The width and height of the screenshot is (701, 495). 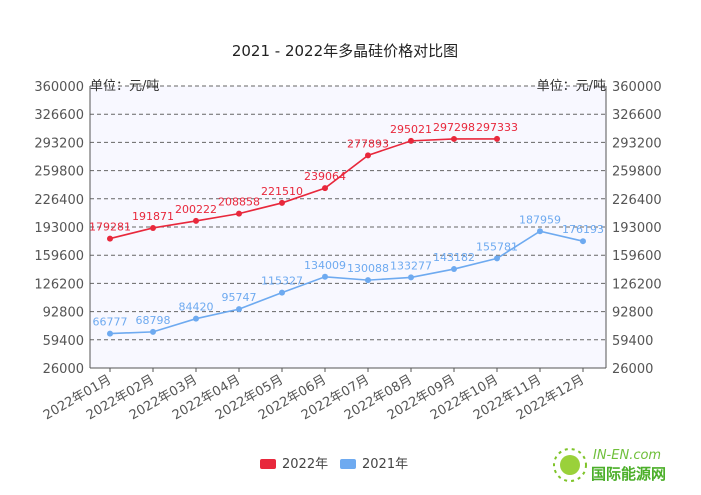 What do you see at coordinates (59, 115) in the screenshot?
I see `y-tick-label-left: 326600` at bounding box center [59, 115].